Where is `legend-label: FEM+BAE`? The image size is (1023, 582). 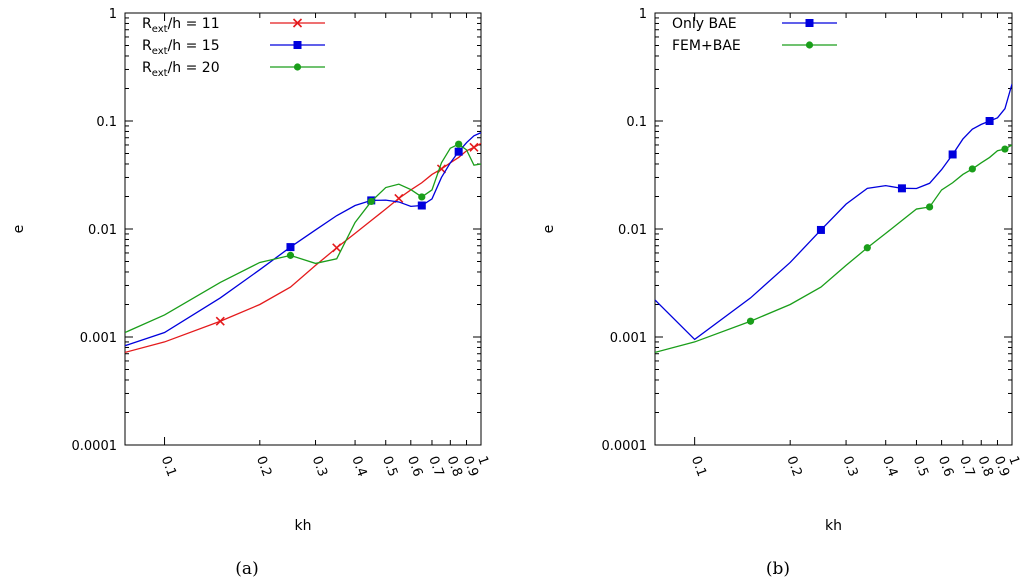
legend-label: FEM+BAE is located at coordinates (706, 46).